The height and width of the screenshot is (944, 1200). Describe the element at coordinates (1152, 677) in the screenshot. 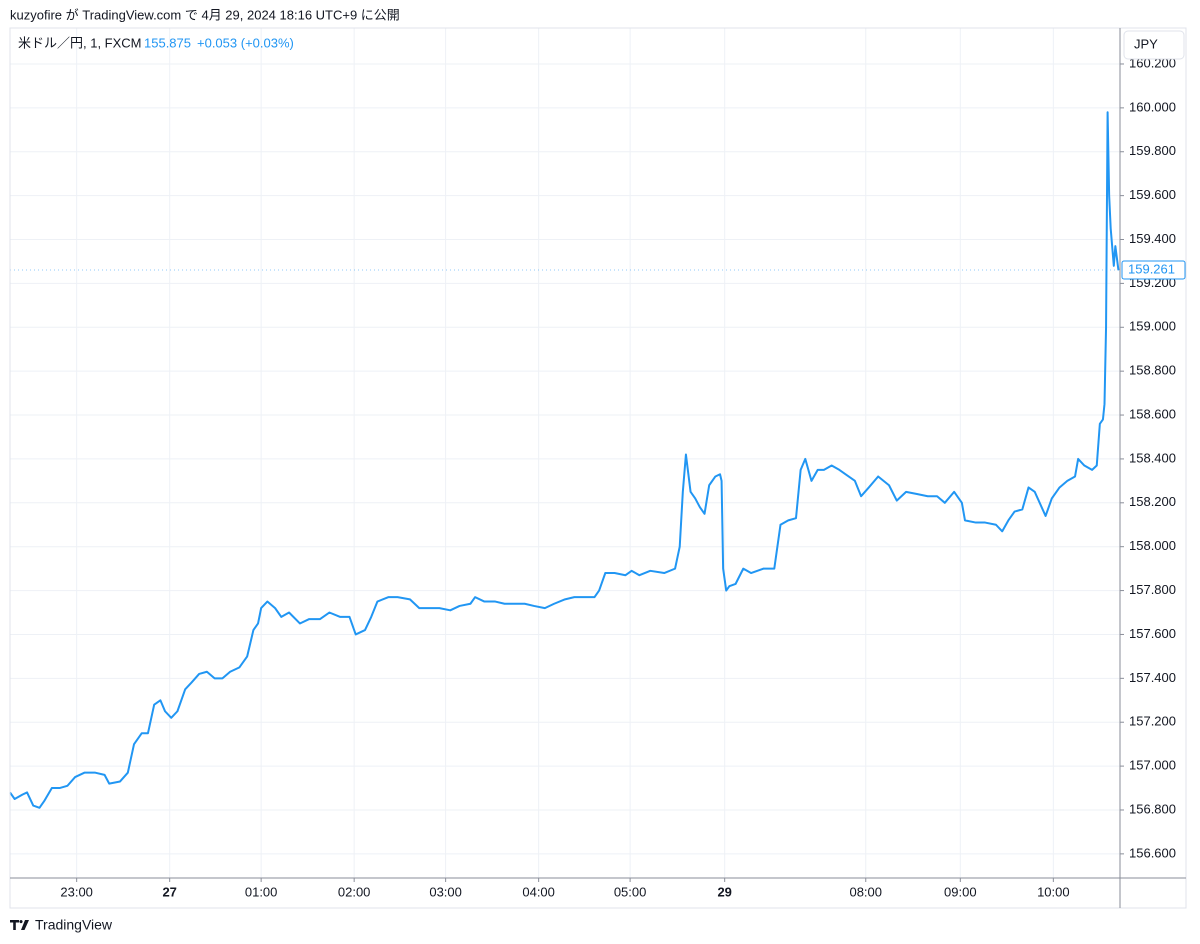

I see `y-tick-label: 157.400` at that location.